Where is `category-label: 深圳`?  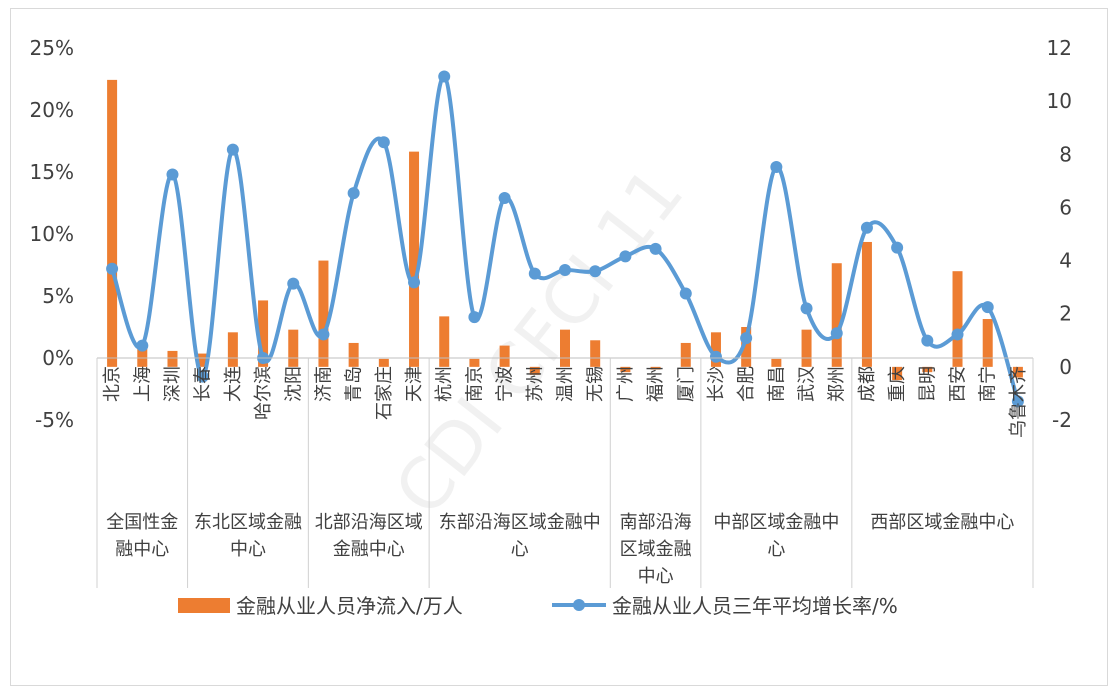
category-label: 深圳 is located at coordinates (172, 384).